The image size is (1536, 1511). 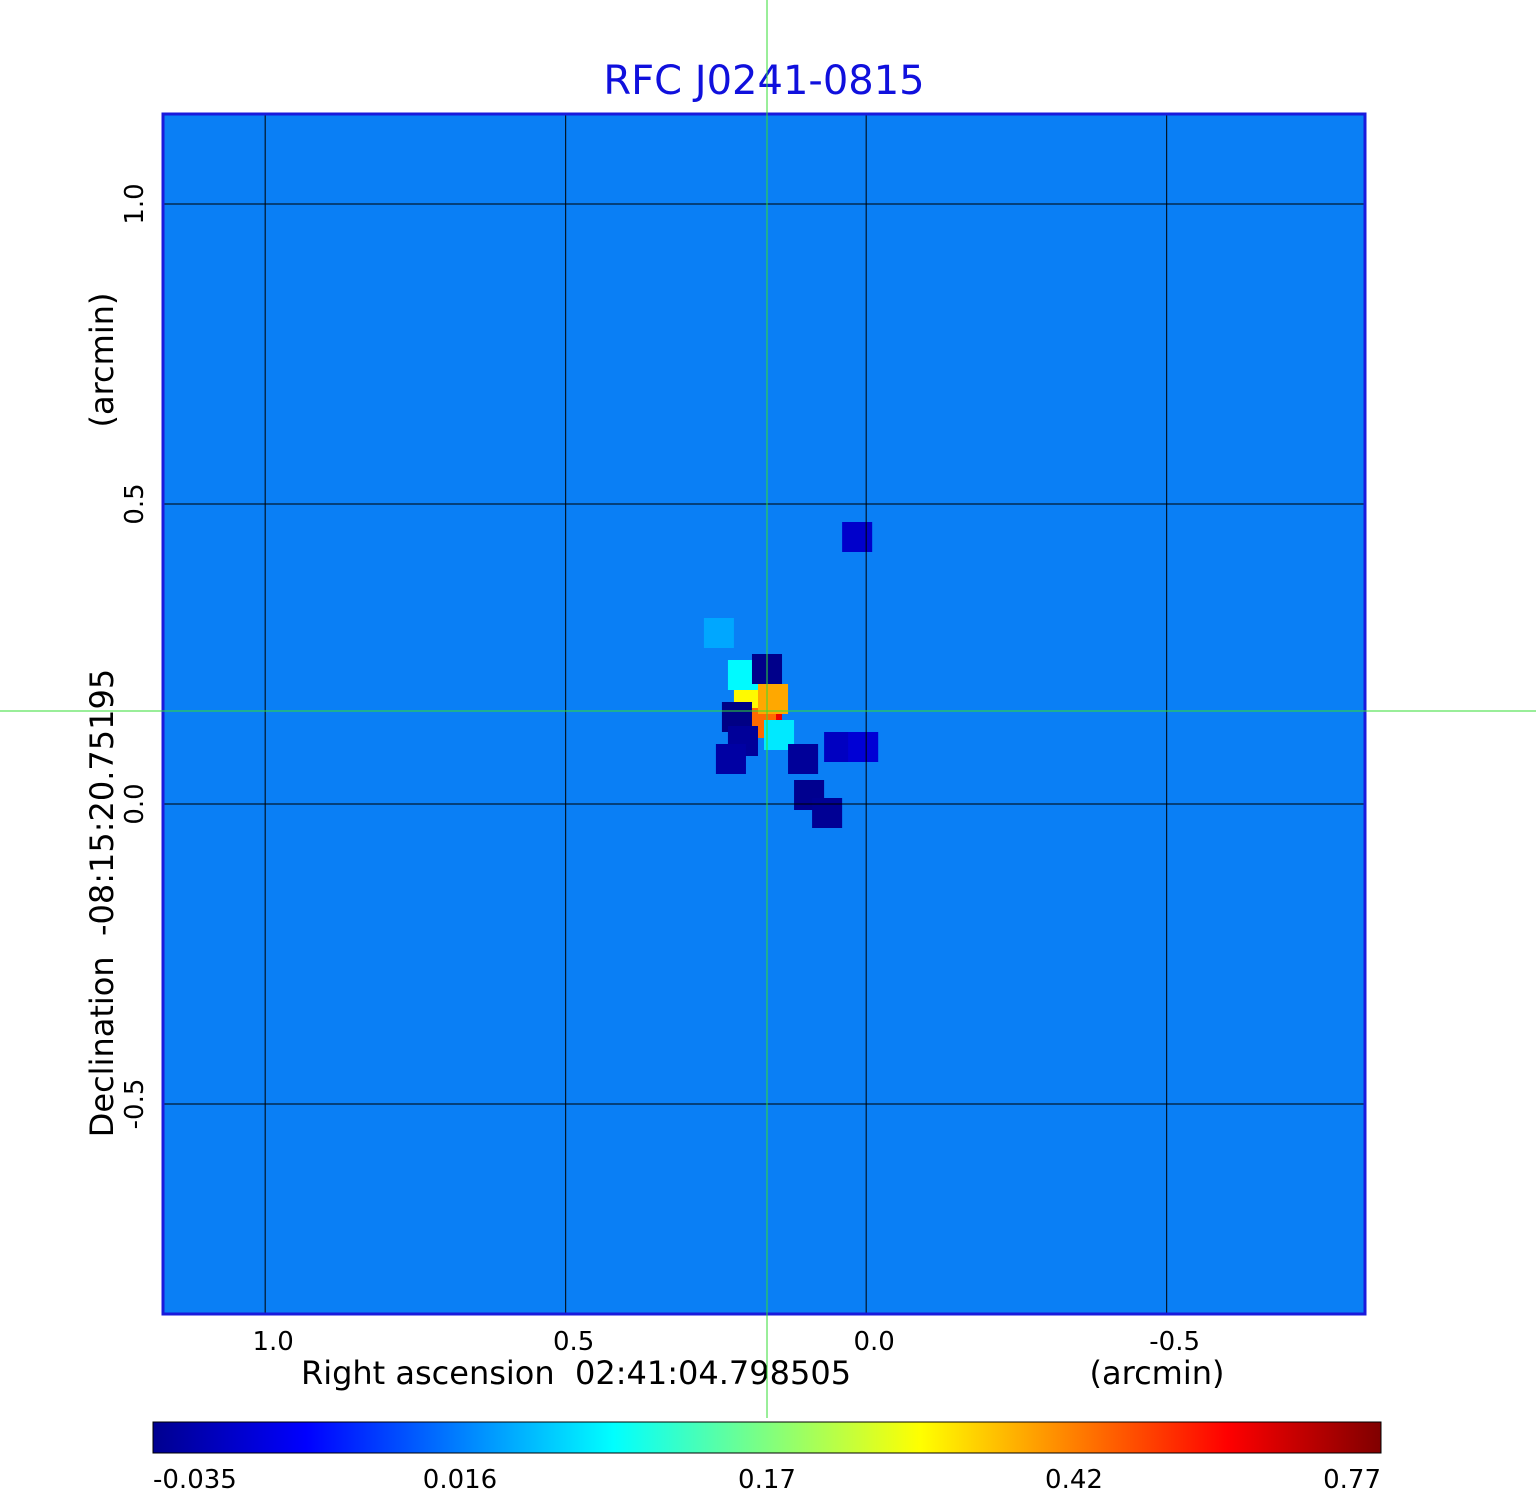 What do you see at coordinates (576, 1373) in the screenshot?
I see `x-axis-label: Right ascension 02:41:04.798505` at bounding box center [576, 1373].